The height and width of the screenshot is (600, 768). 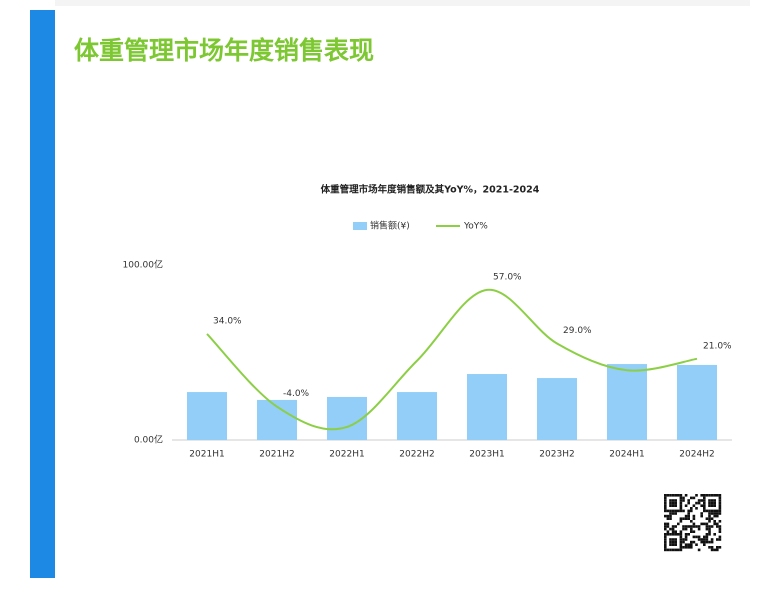 What do you see at coordinates (416, 455) in the screenshot?
I see `x-tick-label: 2022H2` at bounding box center [416, 455].